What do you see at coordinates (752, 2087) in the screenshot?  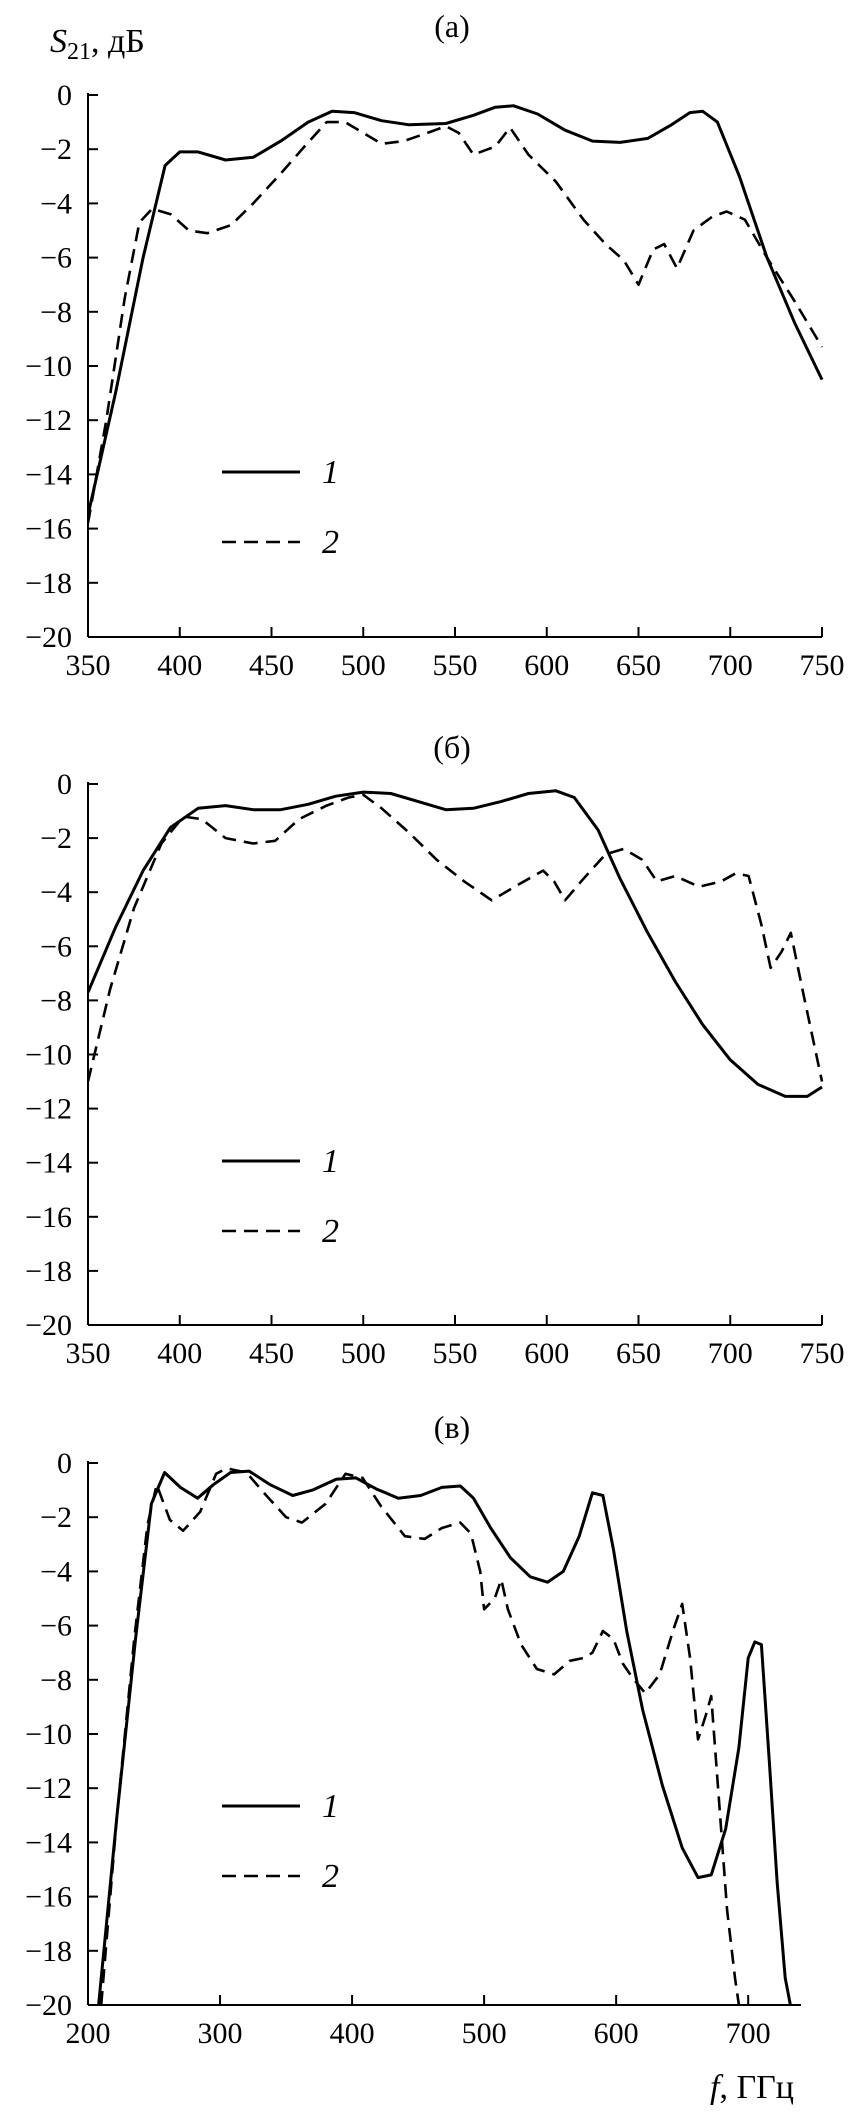 I see `x-axis-label: f, ГГц` at bounding box center [752, 2087].